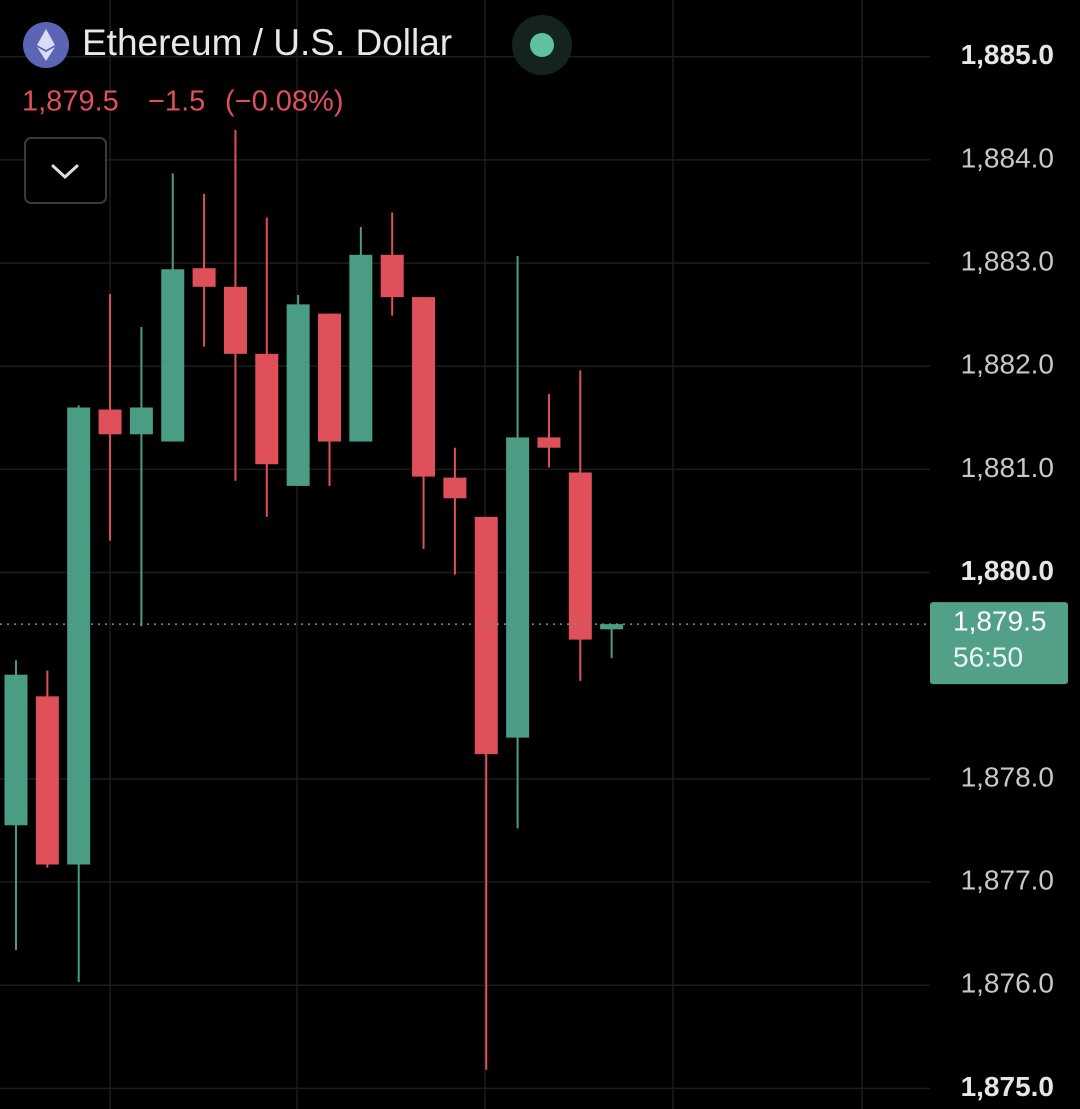 The image size is (1080, 1109). What do you see at coordinates (988, 657) in the screenshot?
I see `countdown: 56:50` at bounding box center [988, 657].